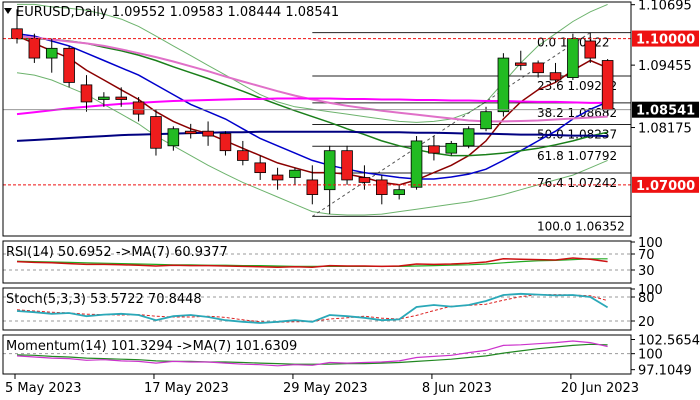 Image resolution: width=700 pixels, height=400 pixels. Describe the element at coordinates (151, 346) in the screenshot. I see `indicator-label: Momentum(14) 101.3294 ->MA(7) 101.6309` at that location.